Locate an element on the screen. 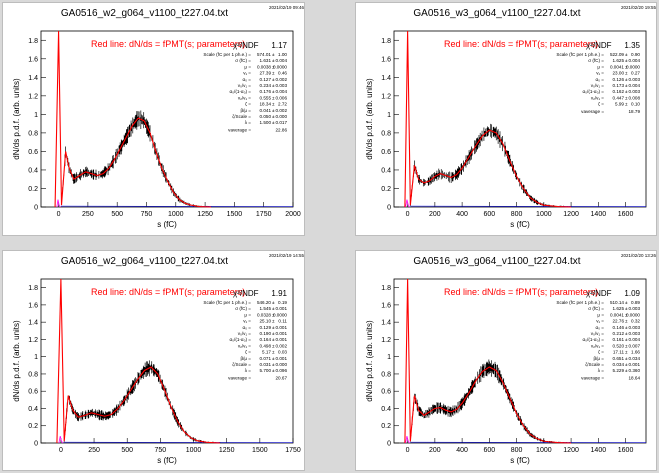  stat-error: 0.11 is located at coordinates (282, 321).